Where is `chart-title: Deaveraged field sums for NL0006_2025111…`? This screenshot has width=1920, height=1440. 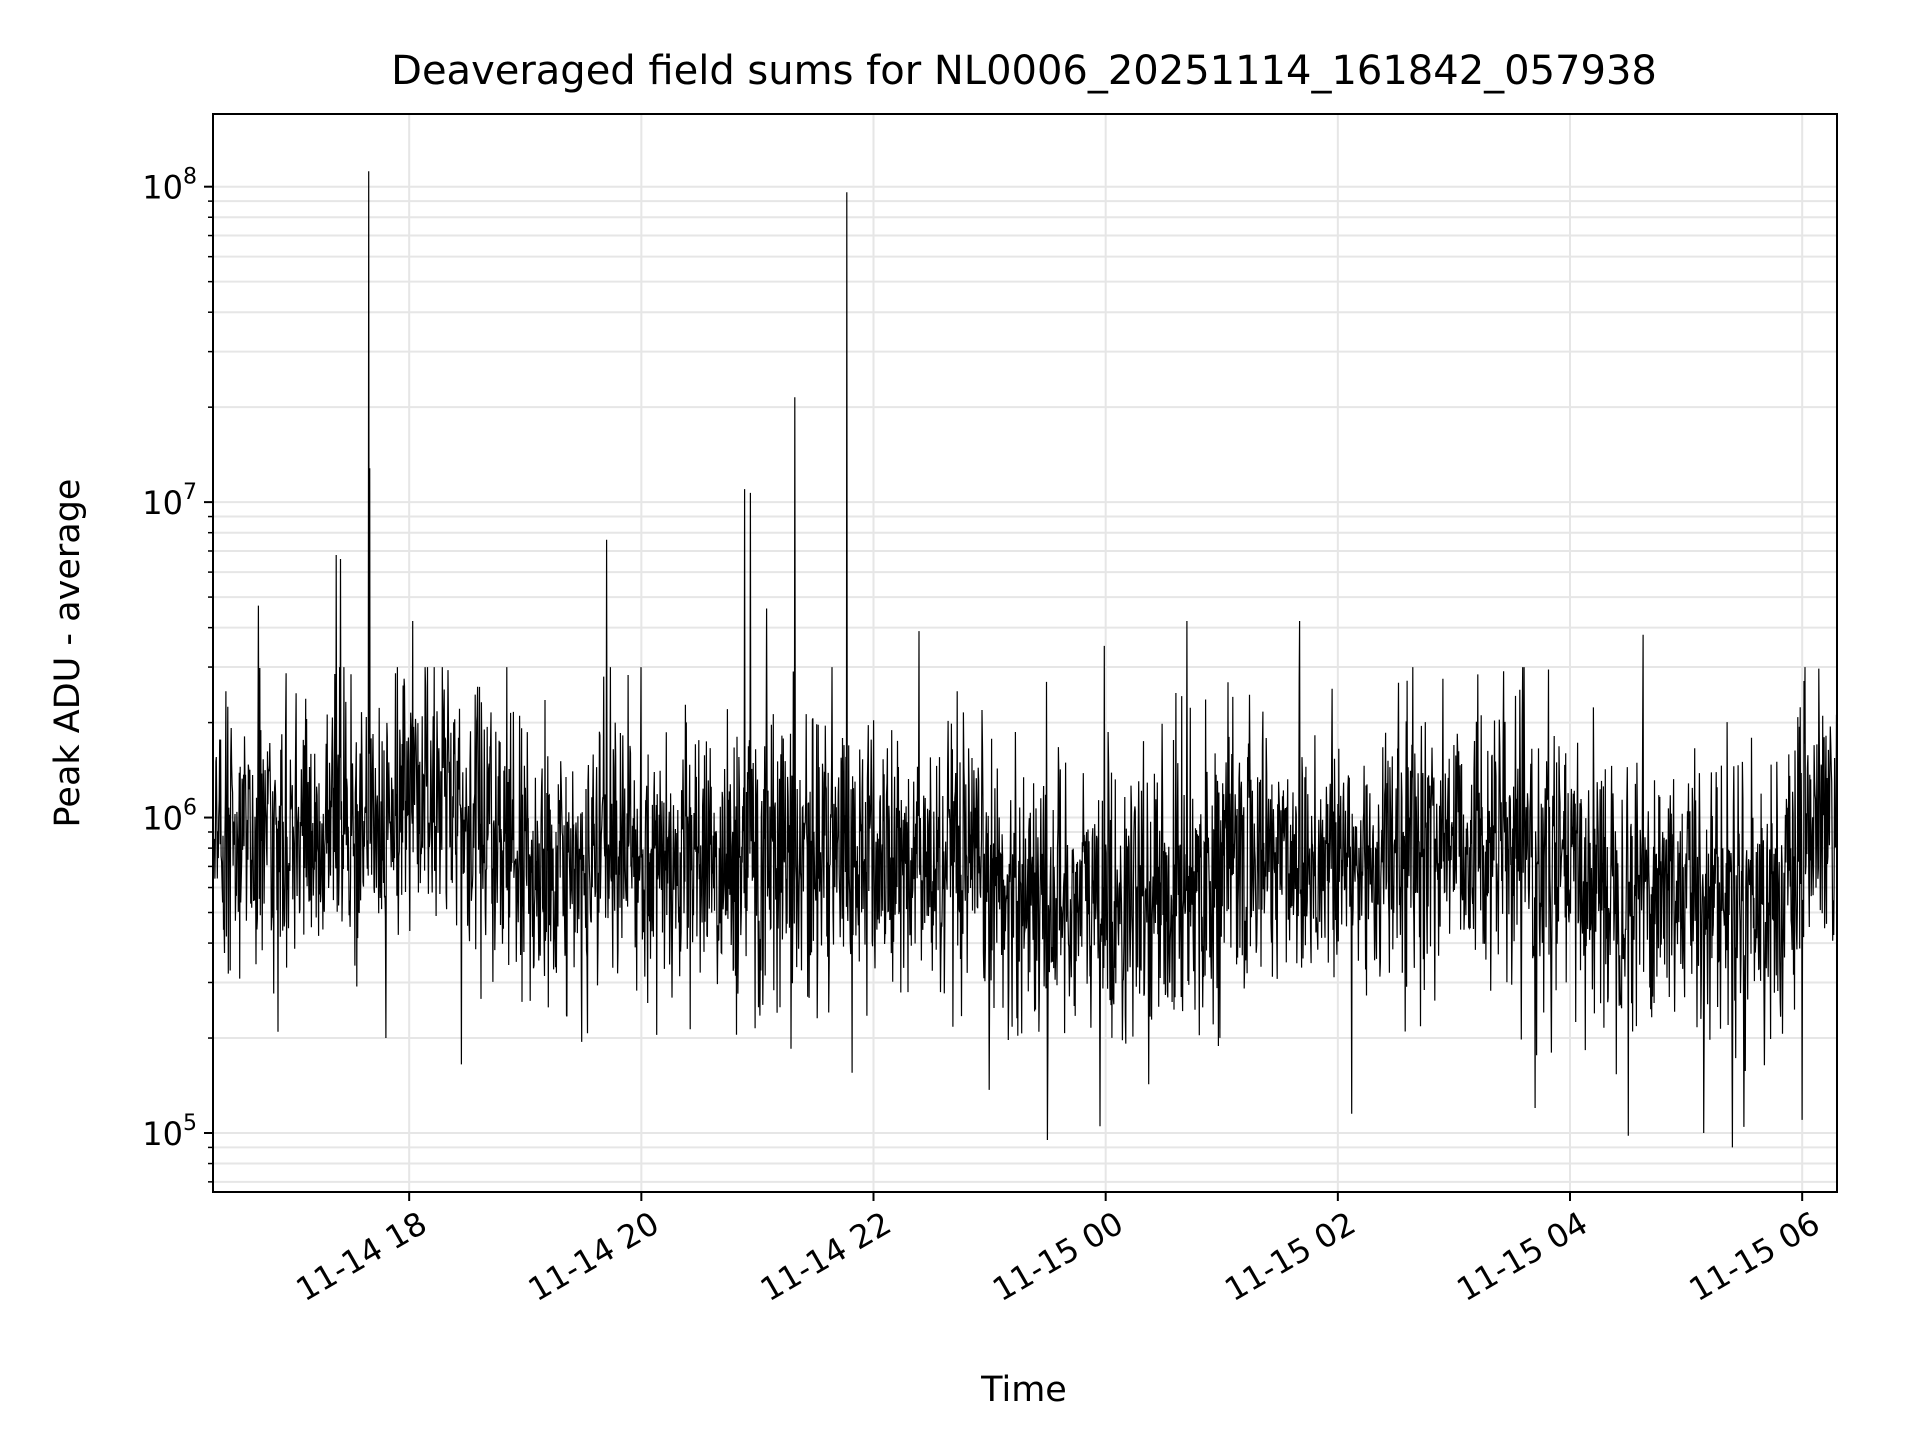
chart-title: Deaveraged field sums for NL0006_2025111… is located at coordinates (1024, 71).